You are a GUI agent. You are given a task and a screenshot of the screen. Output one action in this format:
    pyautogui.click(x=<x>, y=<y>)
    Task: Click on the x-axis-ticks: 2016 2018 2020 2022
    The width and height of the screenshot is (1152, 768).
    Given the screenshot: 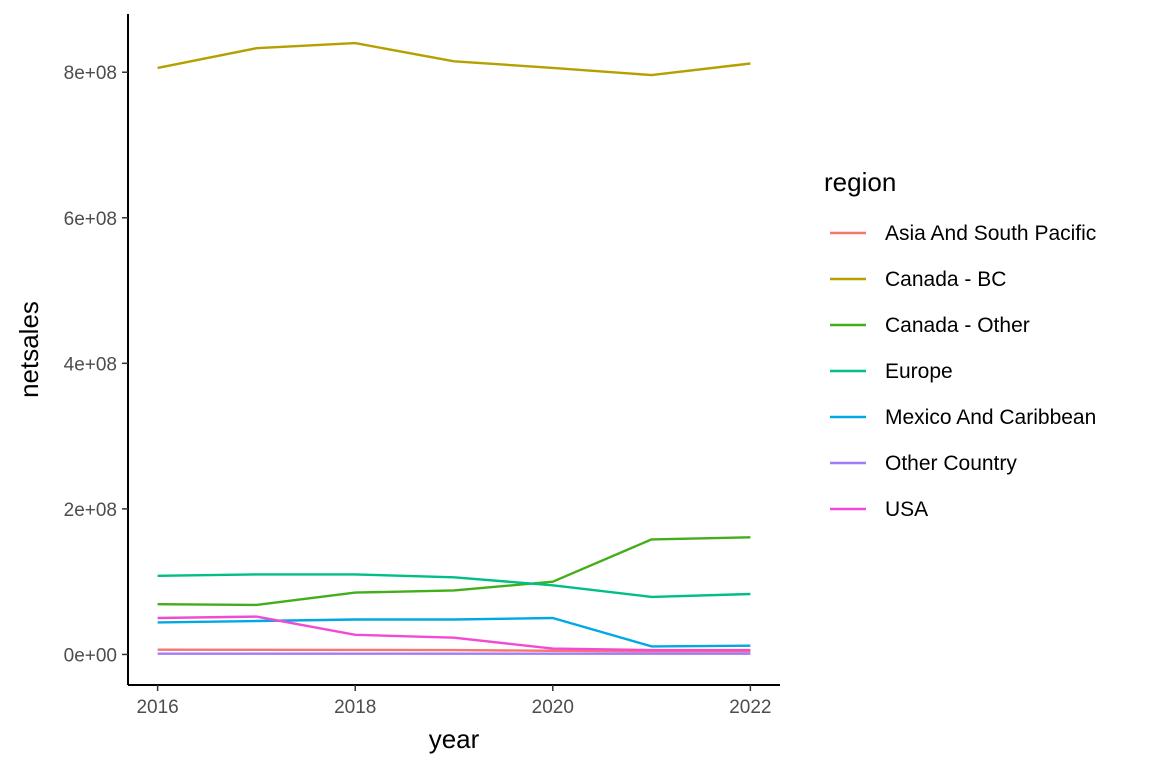 What is the action you would take?
    pyautogui.click(x=454, y=701)
    